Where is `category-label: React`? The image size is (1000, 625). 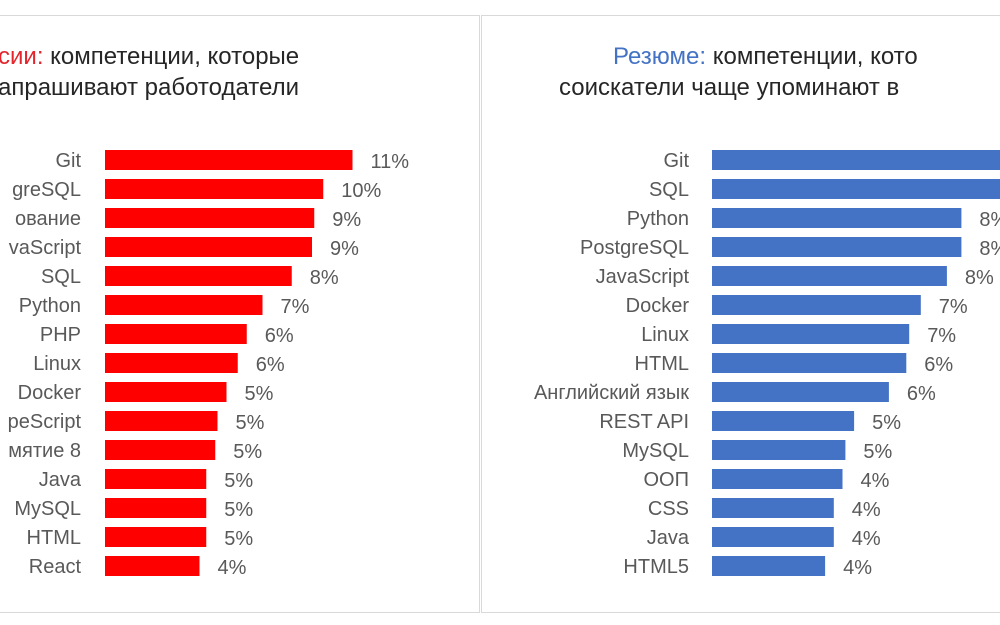 category-label: React is located at coordinates (55, 567).